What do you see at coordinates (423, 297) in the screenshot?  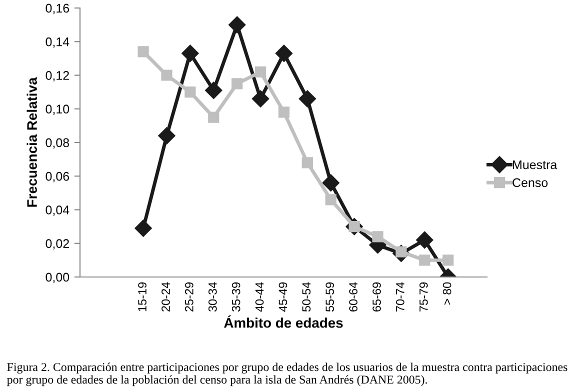 I see `x-tick-label: 75-79` at bounding box center [423, 297].